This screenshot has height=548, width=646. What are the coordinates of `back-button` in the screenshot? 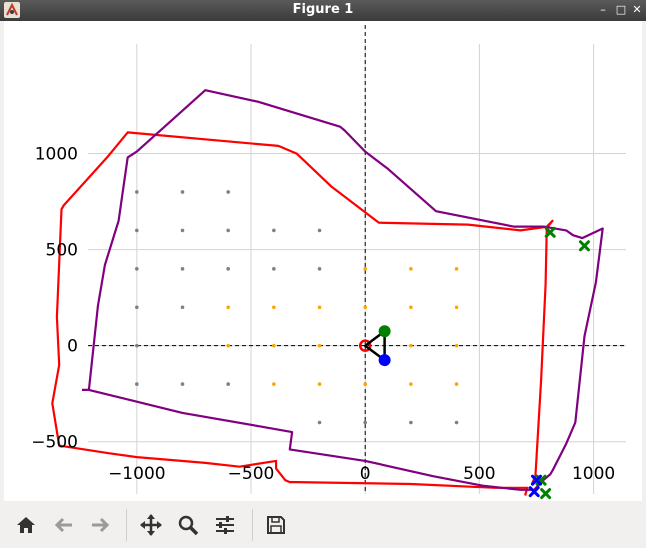 It's located at (64, 525).